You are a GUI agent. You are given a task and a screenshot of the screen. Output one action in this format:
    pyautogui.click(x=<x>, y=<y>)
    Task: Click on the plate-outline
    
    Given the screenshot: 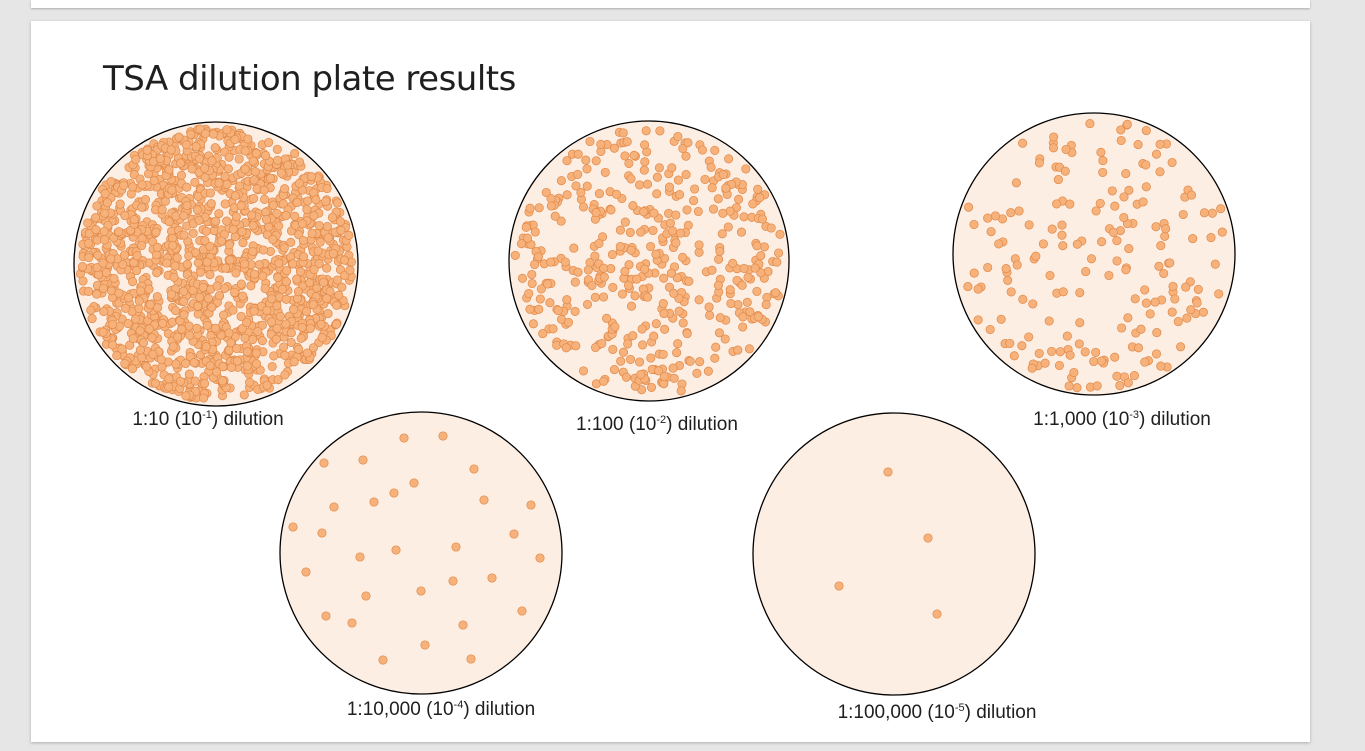 What is the action you would take?
    pyautogui.click(x=421, y=553)
    